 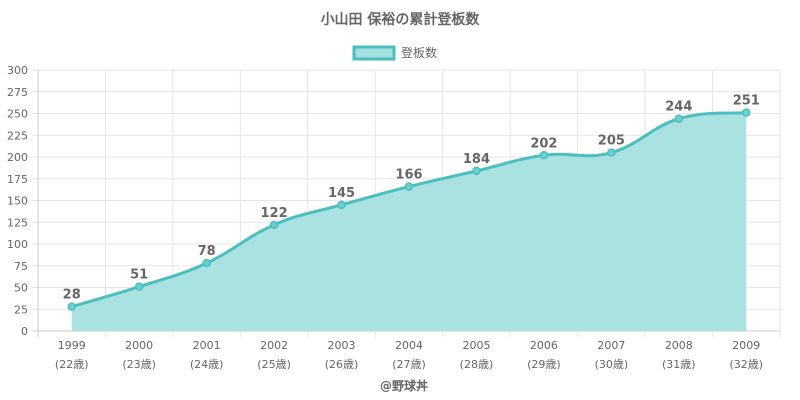 I want to click on y-tick-label: 25, so click(x=21, y=309).